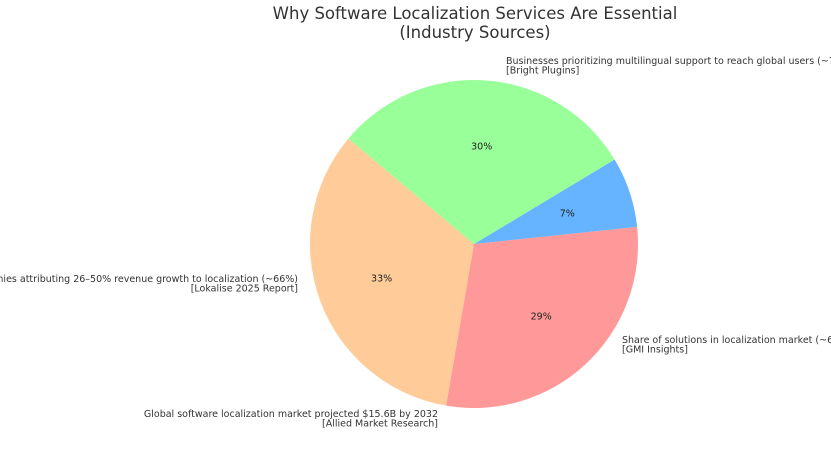 The height and width of the screenshot is (456, 831). What do you see at coordinates (244, 289) in the screenshot?
I see `slice-label-1-line-1: [Lokalise 2025 Report]` at bounding box center [244, 289].